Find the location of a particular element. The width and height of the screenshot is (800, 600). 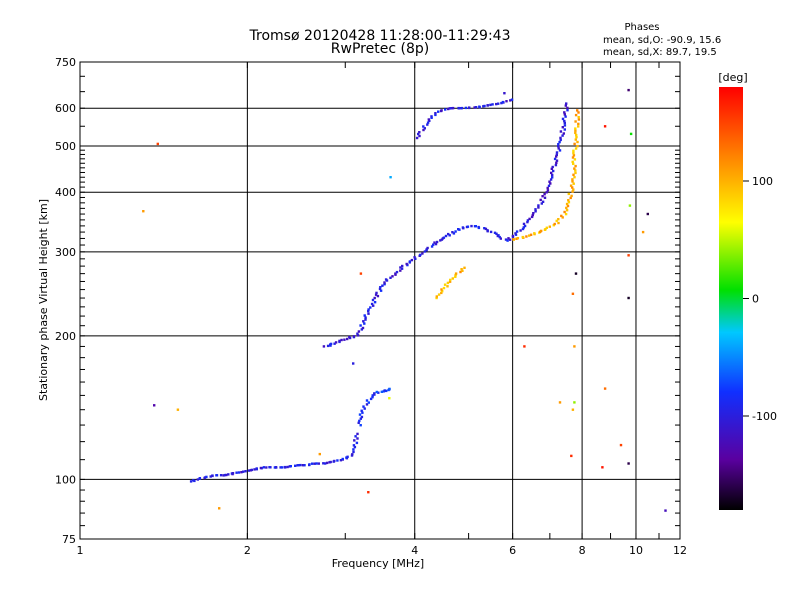

colorbar-tick-label: 0 is located at coordinates (755, 299).